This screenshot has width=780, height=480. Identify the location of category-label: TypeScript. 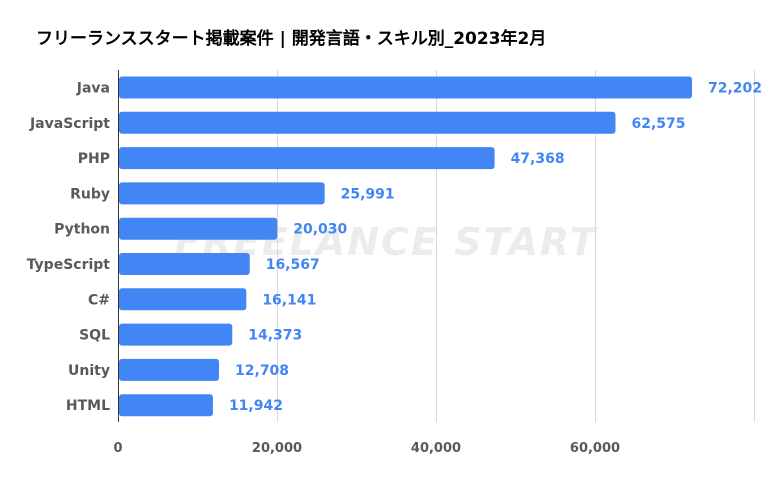
(69, 265).